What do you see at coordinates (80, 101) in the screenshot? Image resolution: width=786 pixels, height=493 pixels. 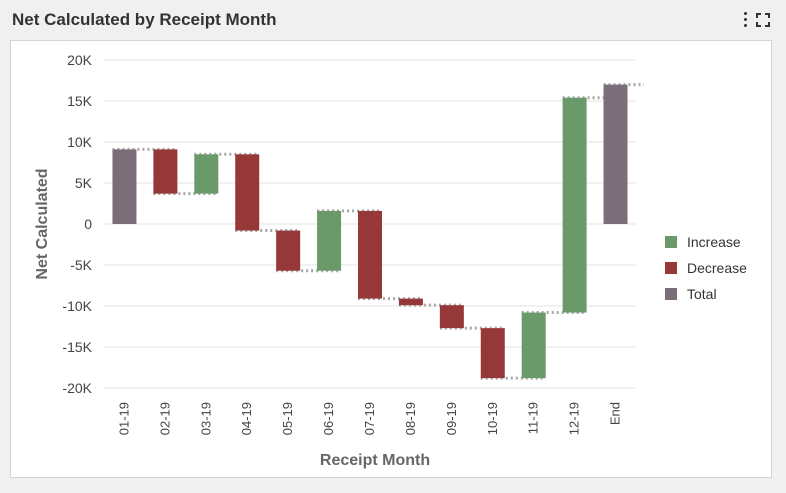 I see `y-tick-label: 15K` at bounding box center [80, 101].